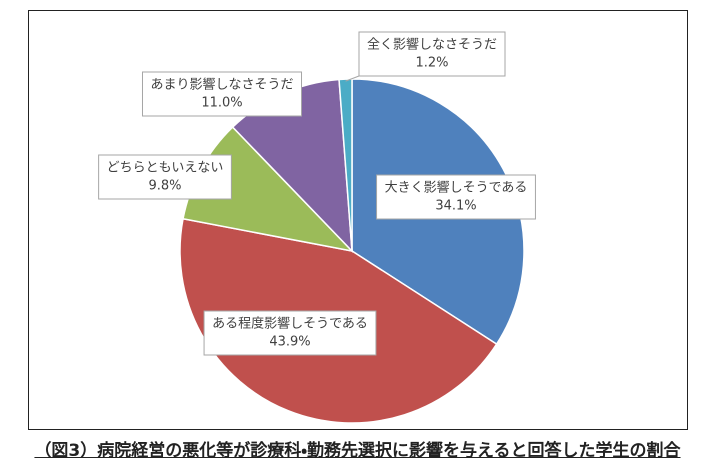  I want to click on label-value: 1.2%, so click(431, 63).